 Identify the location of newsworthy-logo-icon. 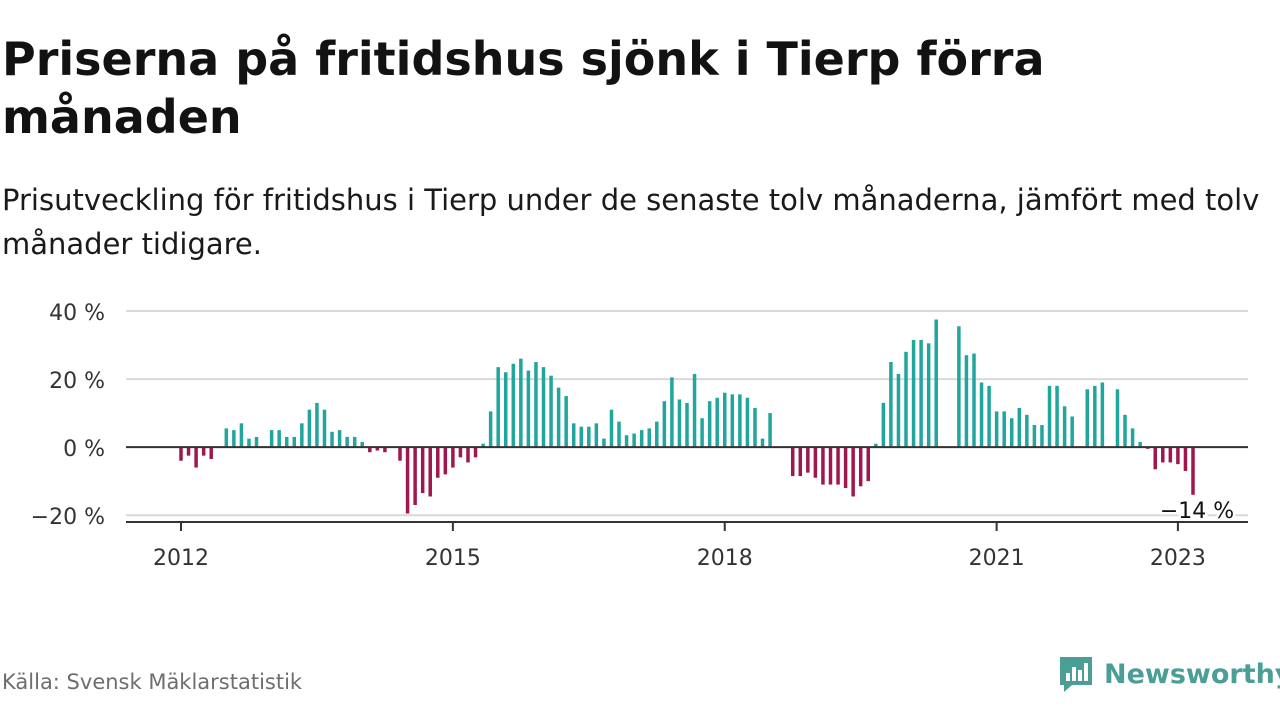
(1076, 674).